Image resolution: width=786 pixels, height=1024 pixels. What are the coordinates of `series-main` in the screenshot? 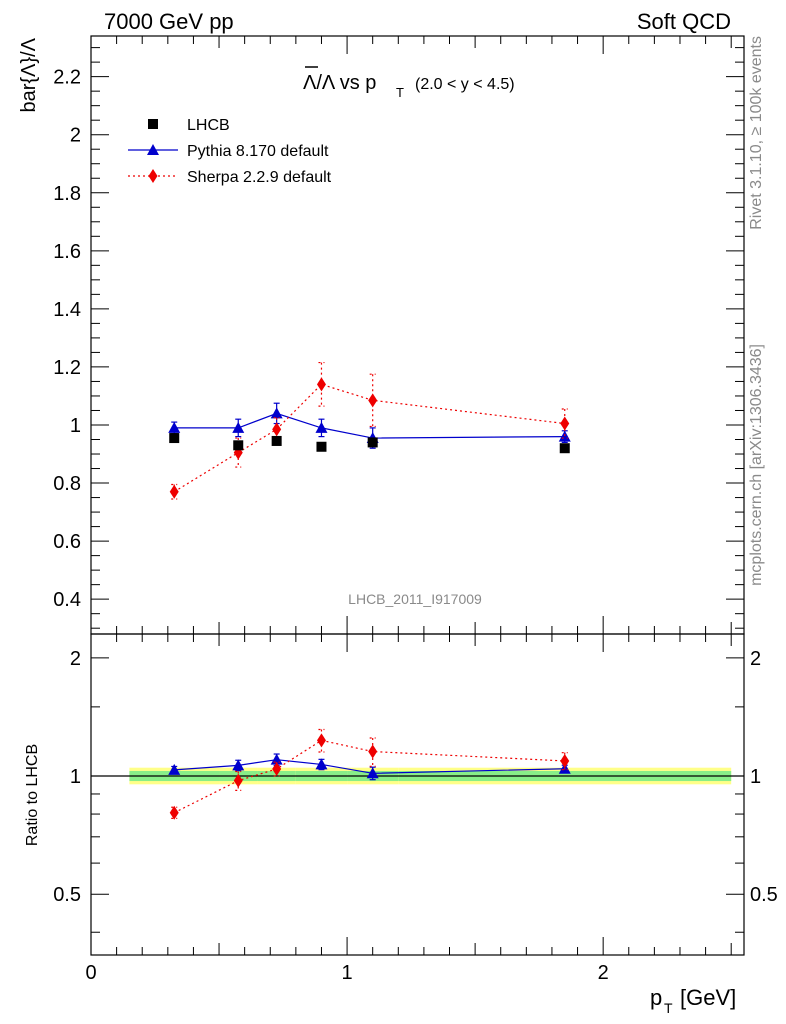 It's located at (369, 430).